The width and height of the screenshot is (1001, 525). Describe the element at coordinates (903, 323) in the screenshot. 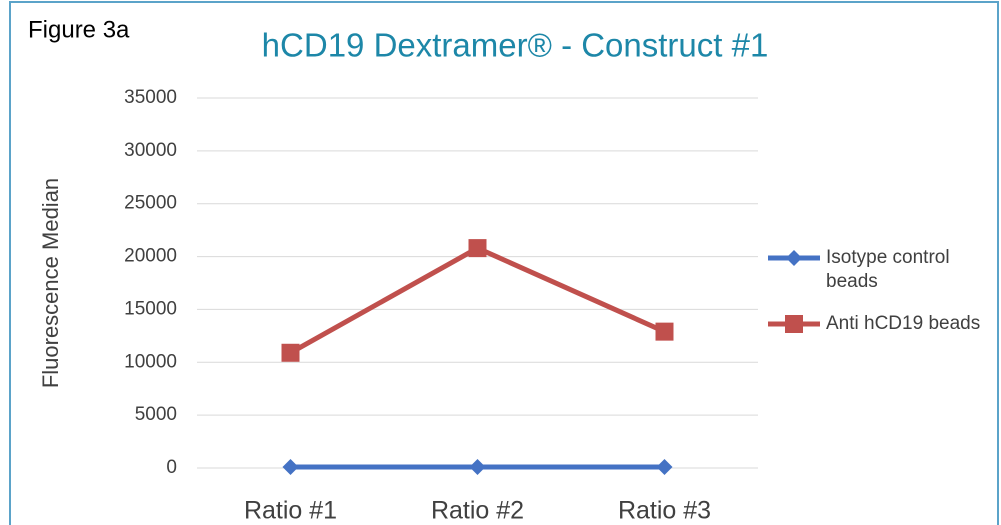

I see `legend-label: Anti hCD19 beads` at that location.